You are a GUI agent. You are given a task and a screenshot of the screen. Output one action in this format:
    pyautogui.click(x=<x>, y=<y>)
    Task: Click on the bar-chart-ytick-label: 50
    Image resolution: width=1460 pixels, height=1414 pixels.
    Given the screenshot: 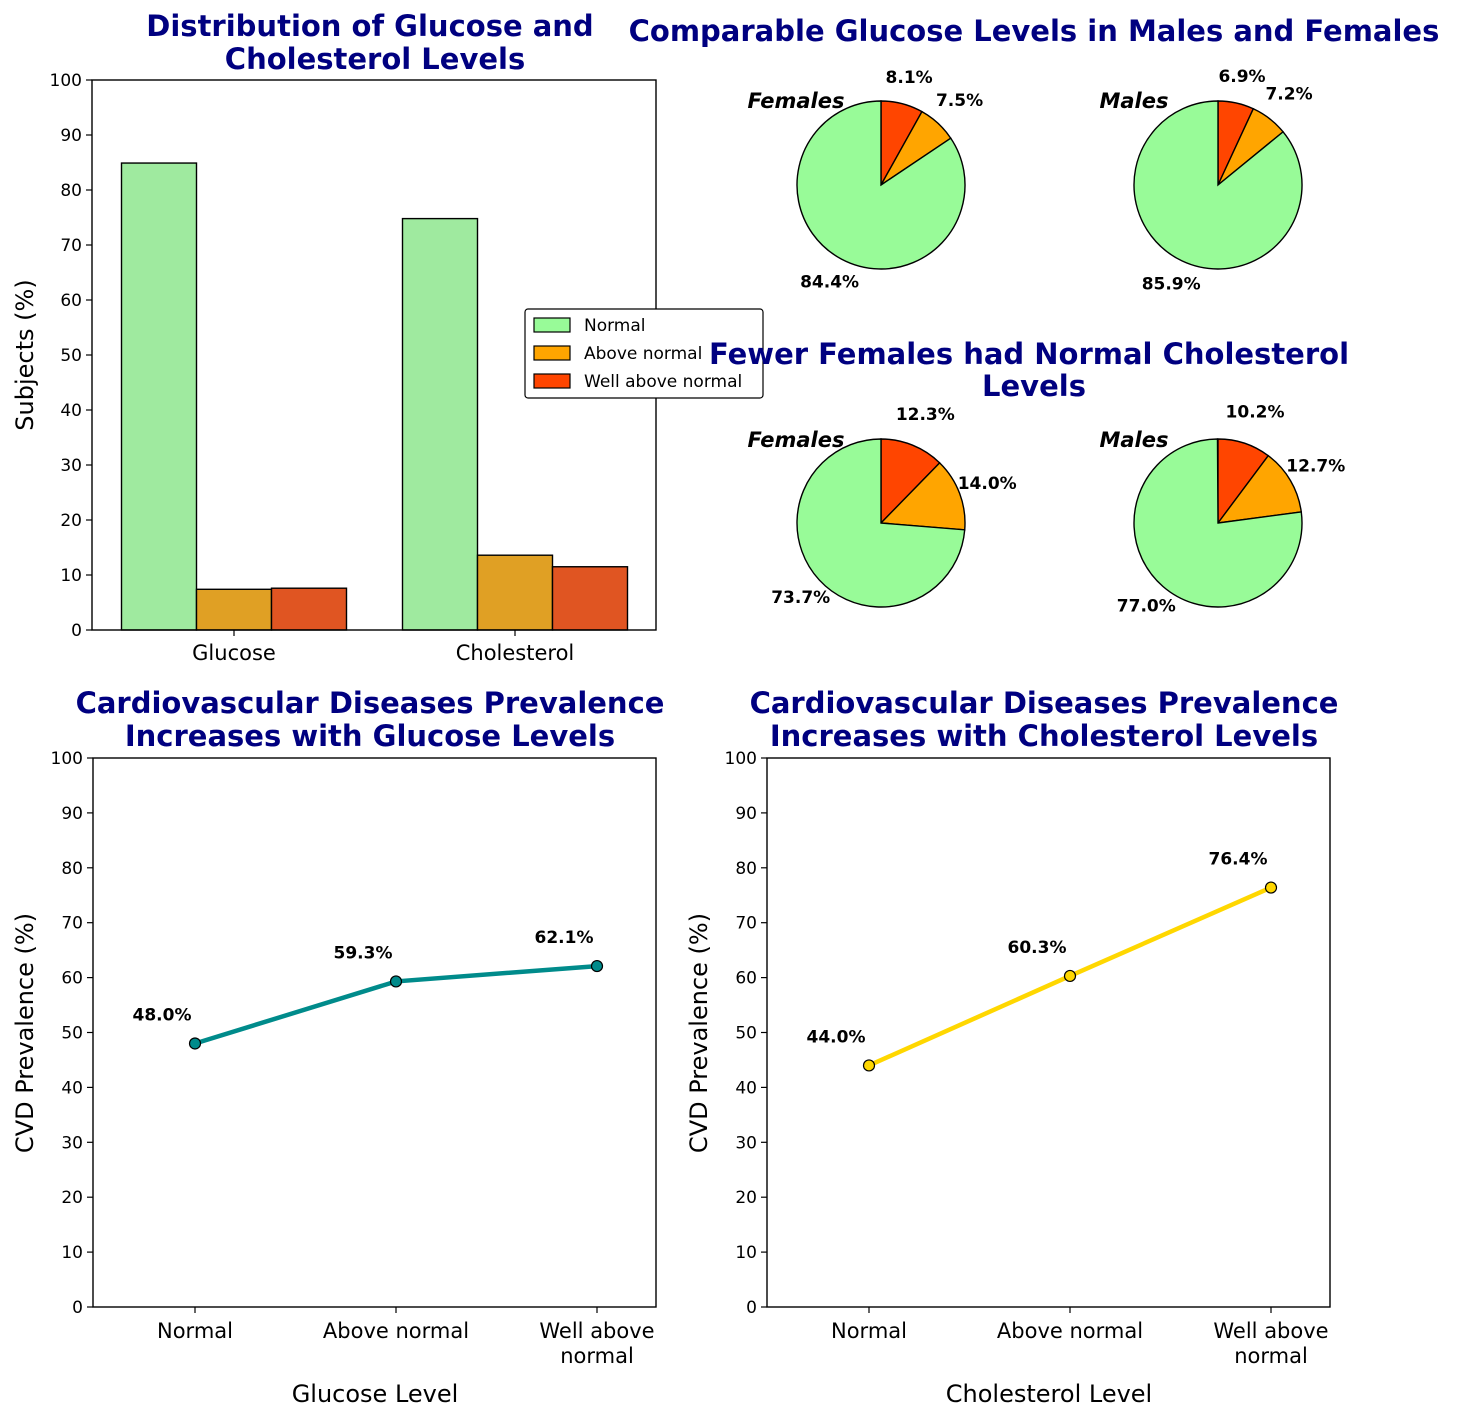 What is the action you would take?
    pyautogui.click(x=71, y=356)
    